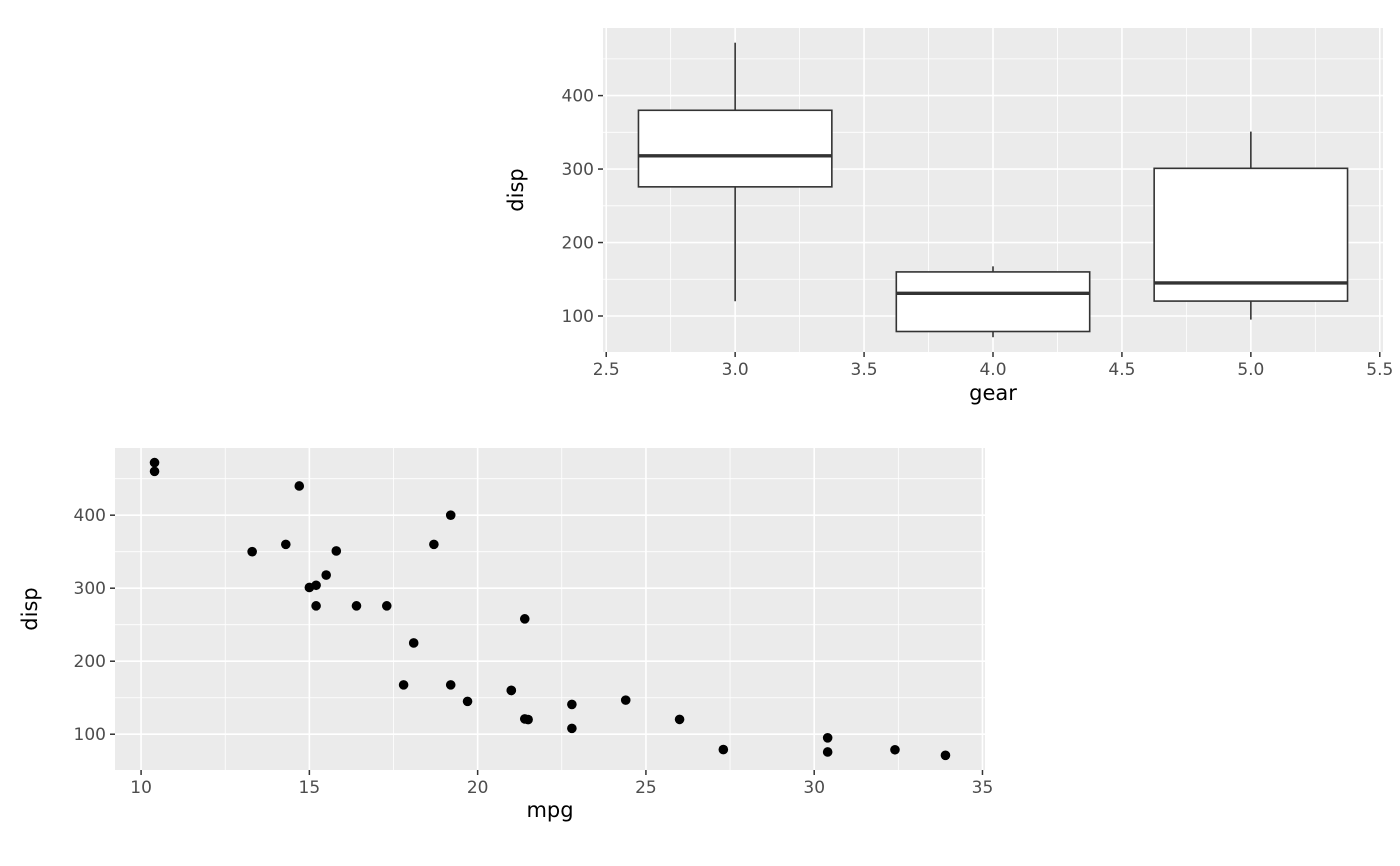 This screenshot has width=1400, height=866. Describe the element at coordinates (864, 370) in the screenshot. I see `x-tick-label: 3.5` at that location.